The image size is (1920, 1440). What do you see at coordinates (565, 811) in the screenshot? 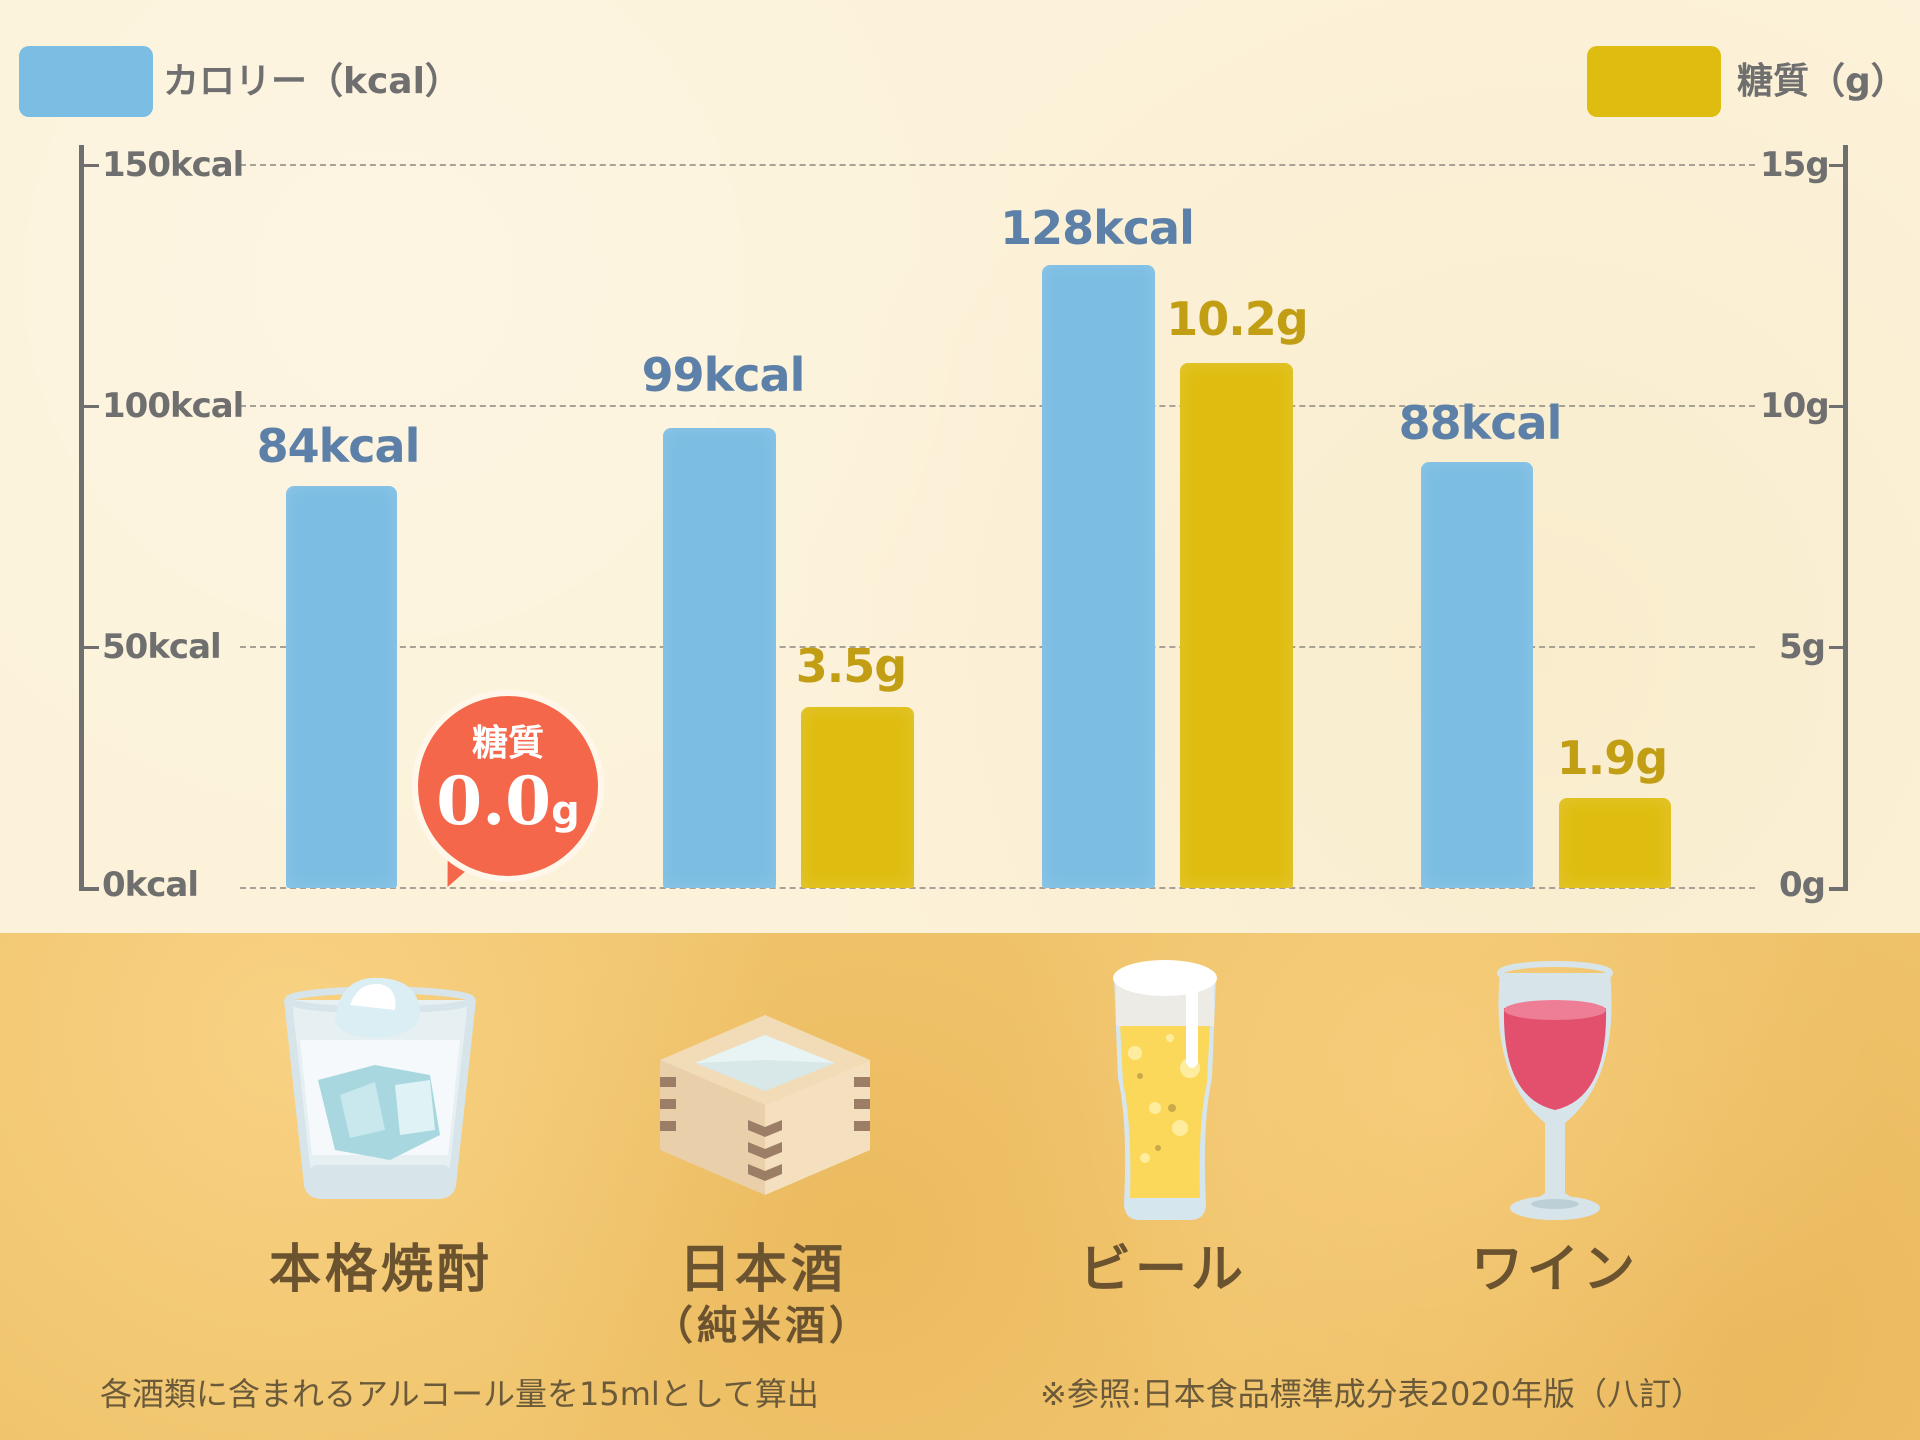
I see `bubble-value-unit: g` at bounding box center [565, 811].